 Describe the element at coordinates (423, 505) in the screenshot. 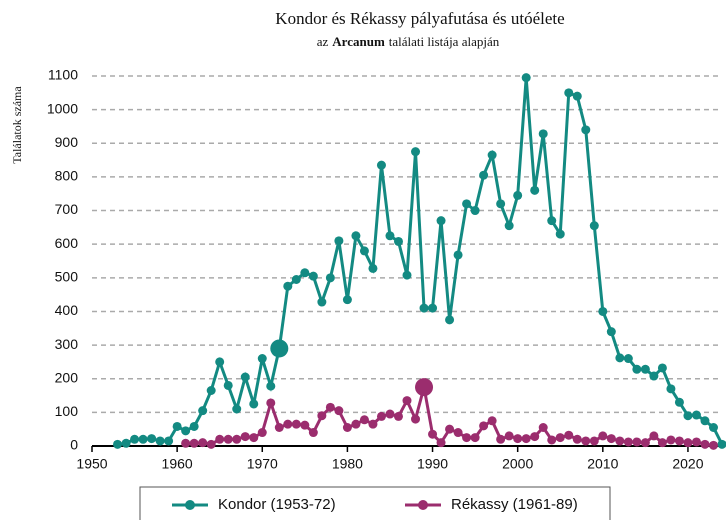

I see `legend-swatch` at that location.